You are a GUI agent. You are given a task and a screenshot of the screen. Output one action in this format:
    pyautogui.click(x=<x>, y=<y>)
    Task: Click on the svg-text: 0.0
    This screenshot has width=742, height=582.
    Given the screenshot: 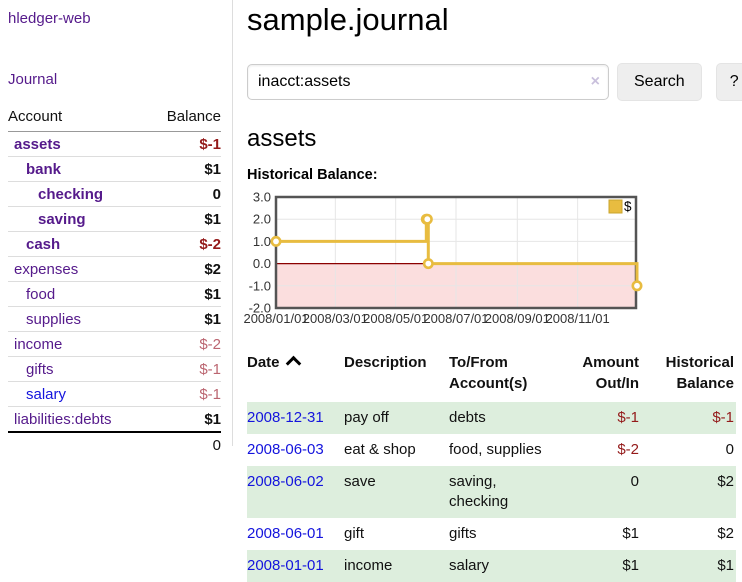 What is the action you would take?
    pyautogui.click(x=262, y=263)
    